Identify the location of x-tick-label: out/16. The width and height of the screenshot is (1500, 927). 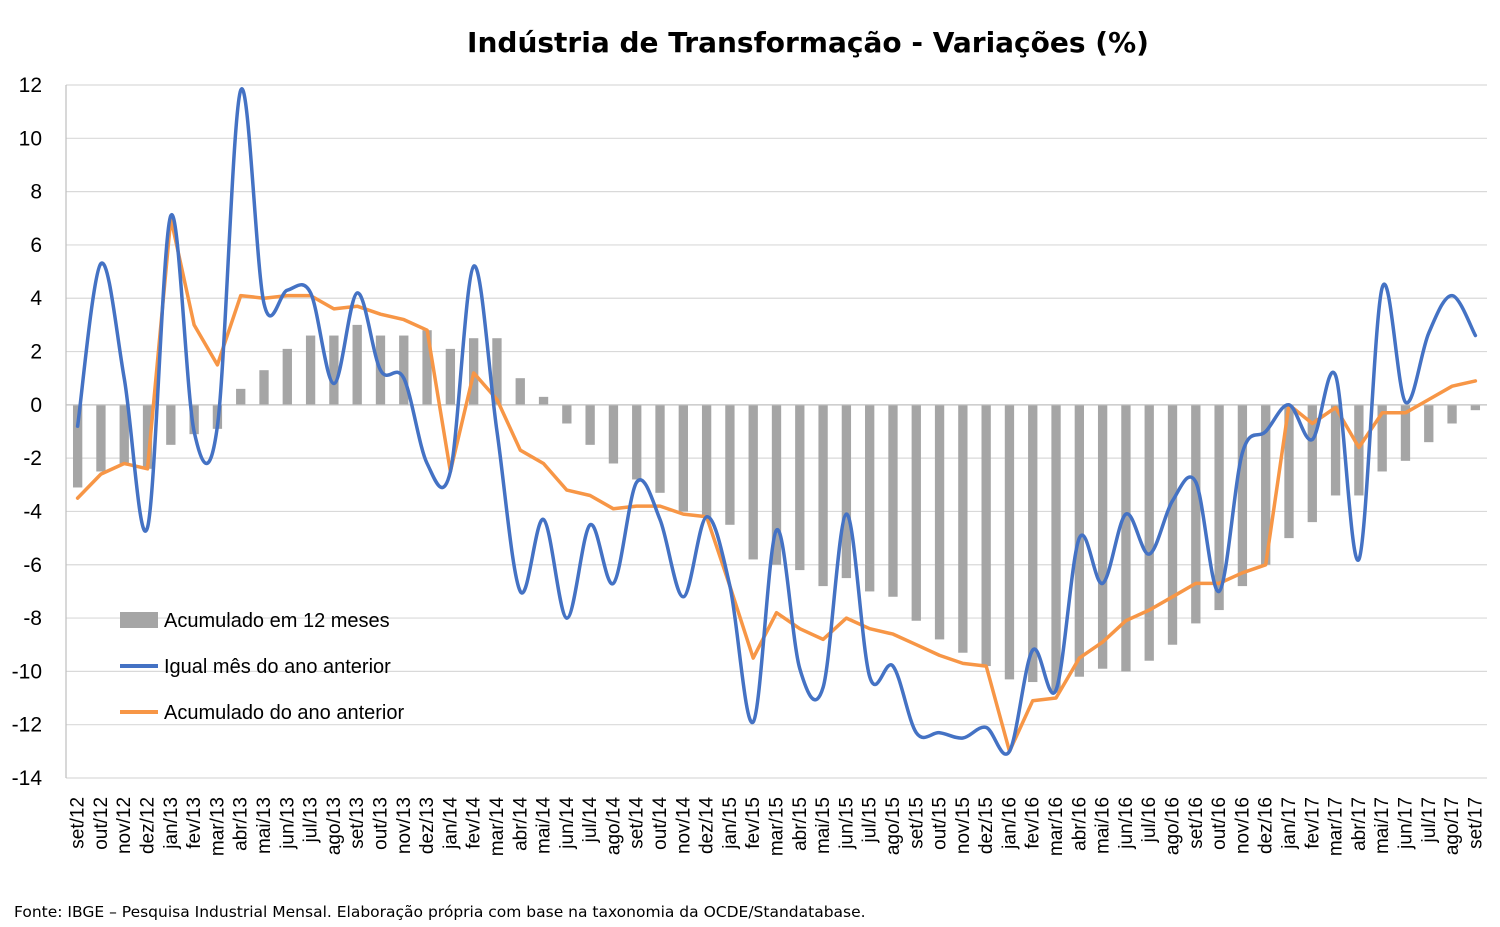
(1219, 823).